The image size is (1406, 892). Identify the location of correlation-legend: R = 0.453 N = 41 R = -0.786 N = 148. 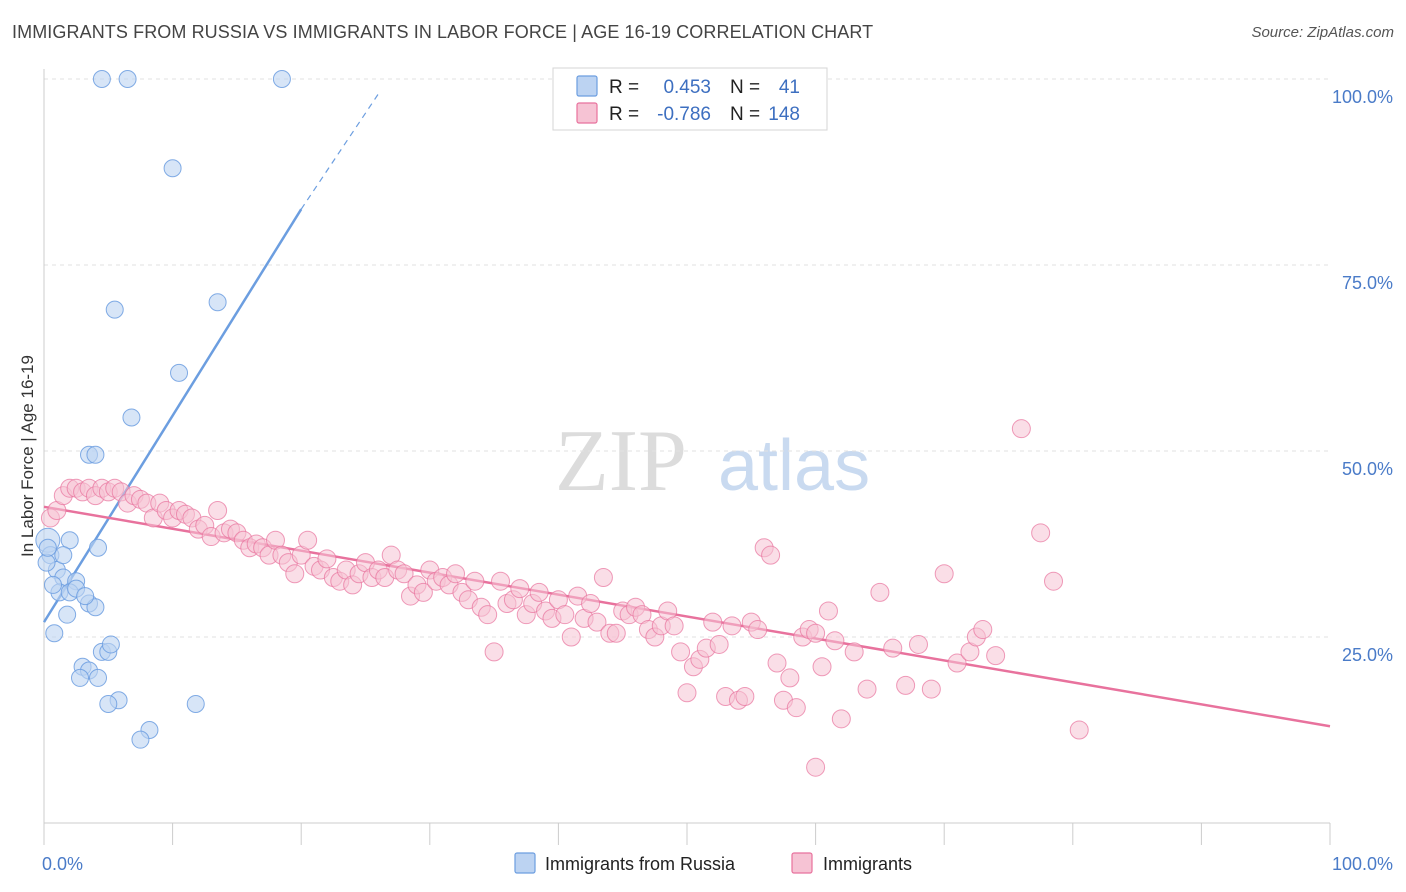
(690, 99).